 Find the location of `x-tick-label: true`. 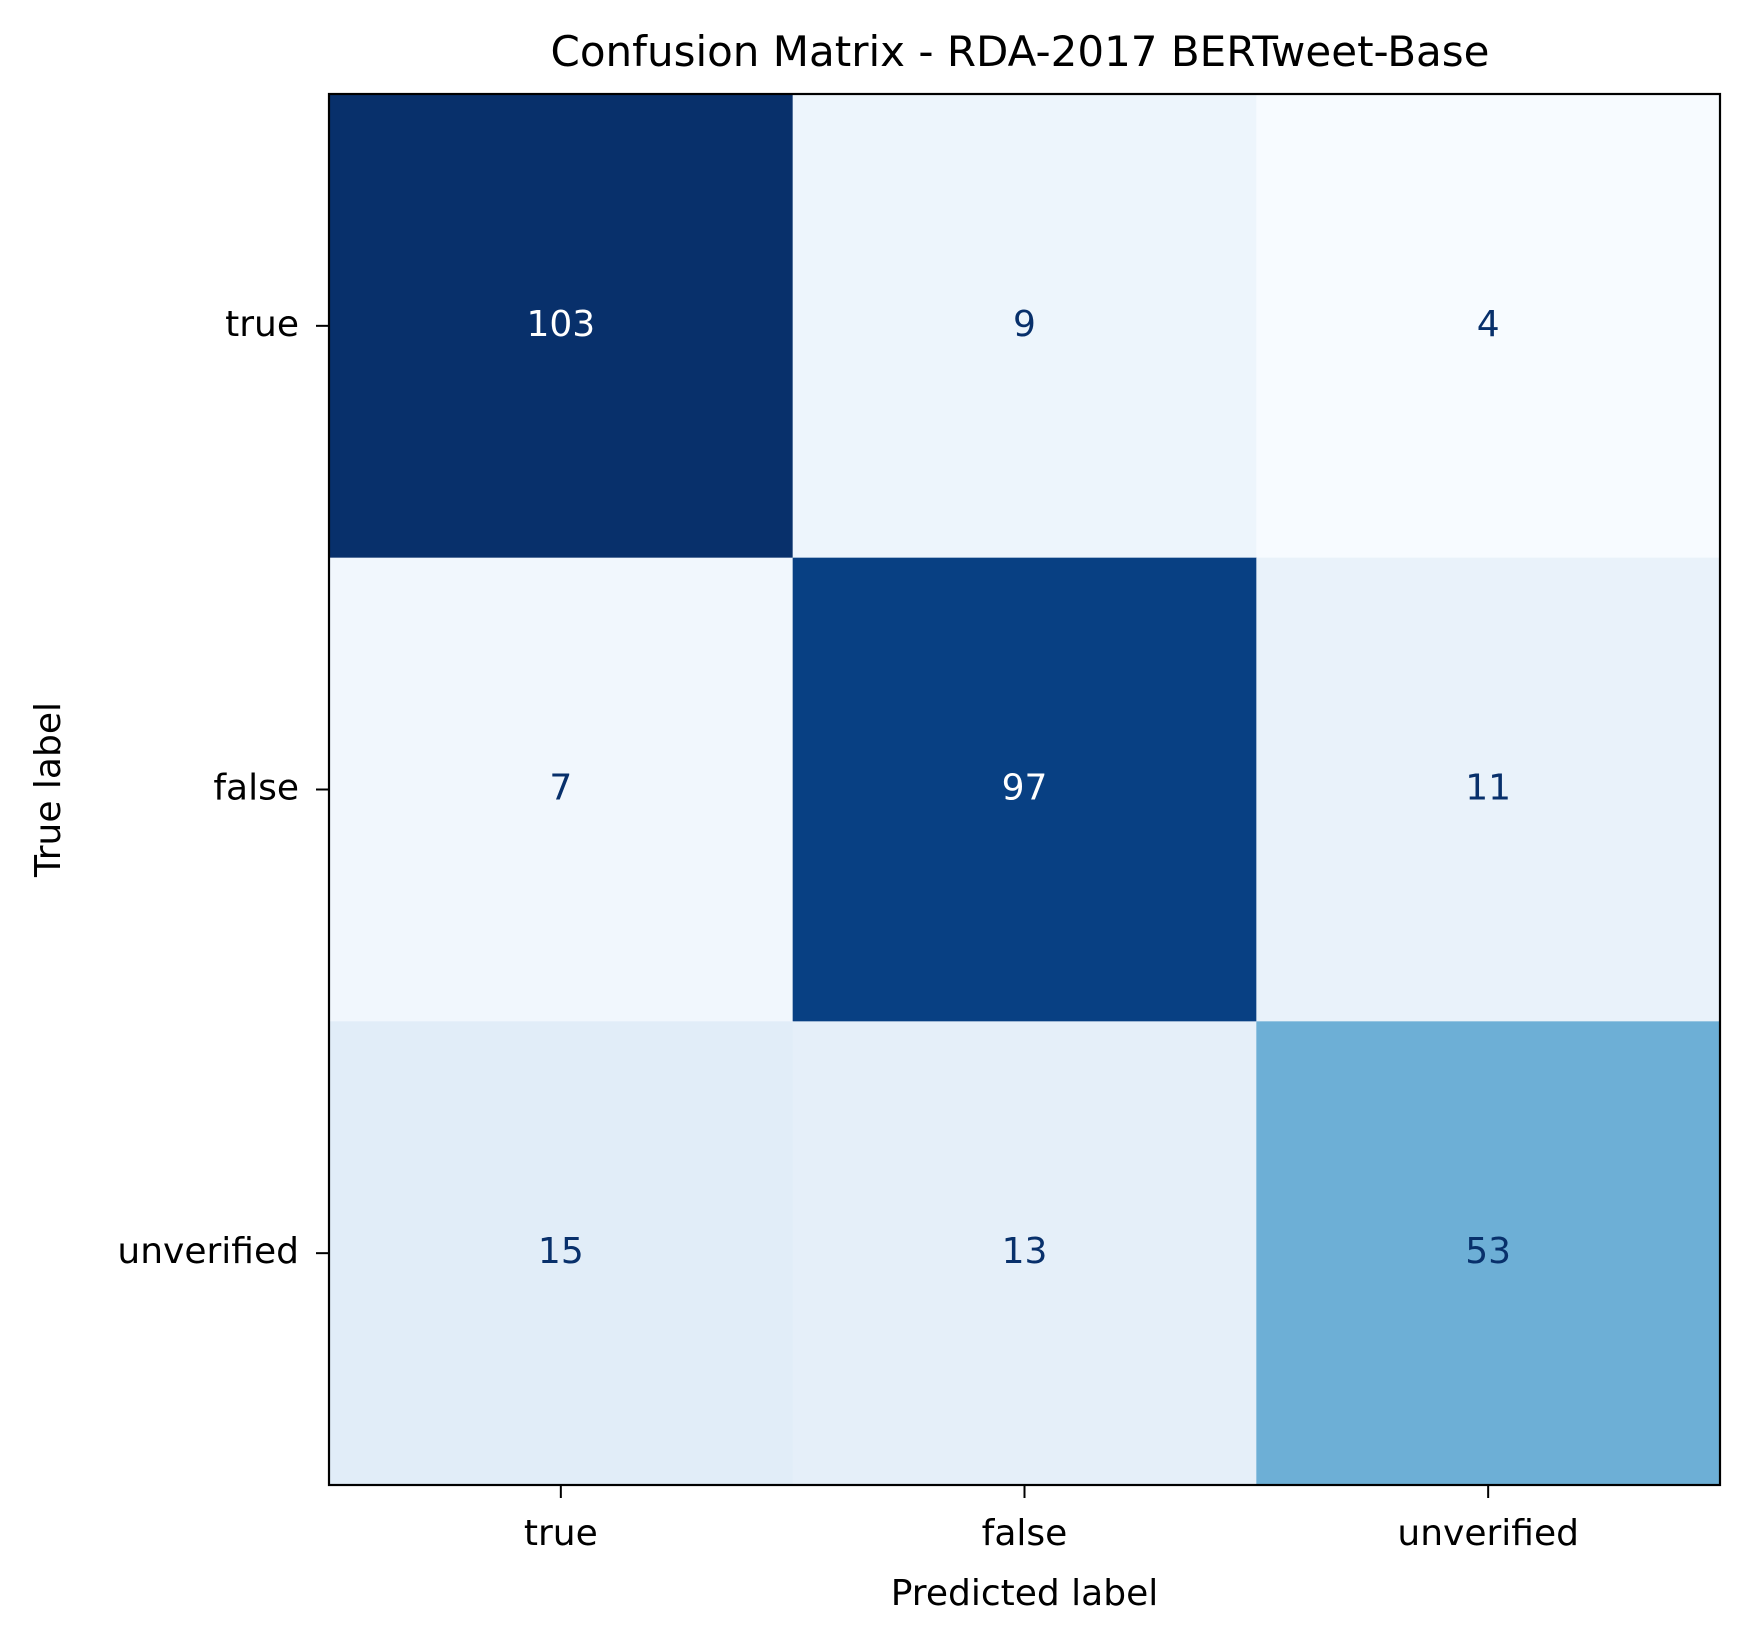

x-tick-label: true is located at coordinates (561, 1533).